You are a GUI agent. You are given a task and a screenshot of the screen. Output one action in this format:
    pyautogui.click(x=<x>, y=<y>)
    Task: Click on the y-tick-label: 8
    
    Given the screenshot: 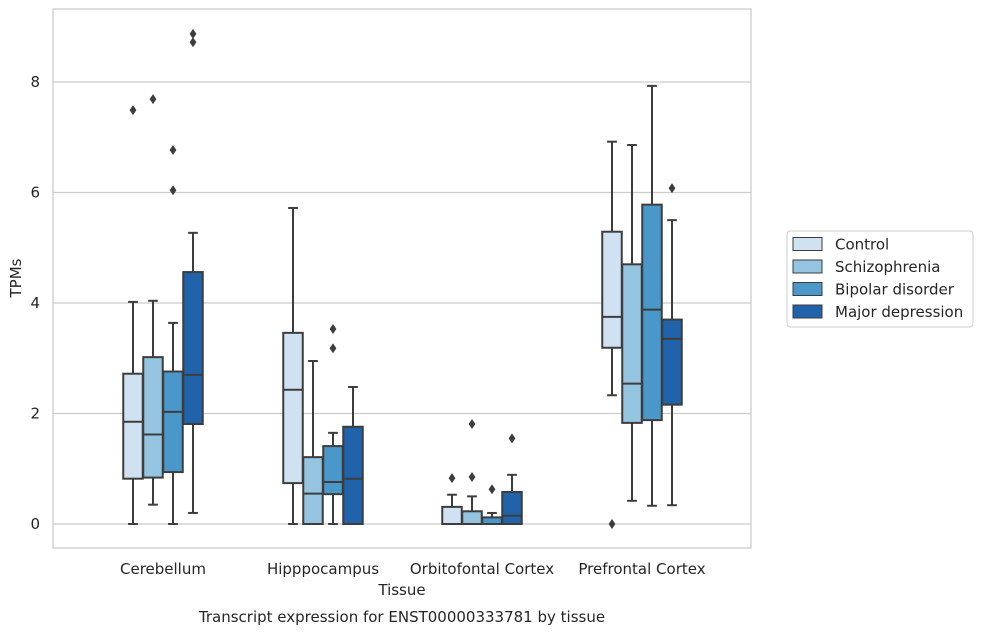 What is the action you would take?
    pyautogui.click(x=35, y=82)
    